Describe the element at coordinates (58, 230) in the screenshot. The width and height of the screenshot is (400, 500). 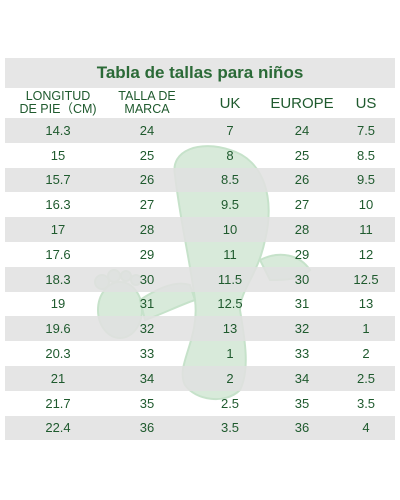
I see `table-cell: 17` at that location.